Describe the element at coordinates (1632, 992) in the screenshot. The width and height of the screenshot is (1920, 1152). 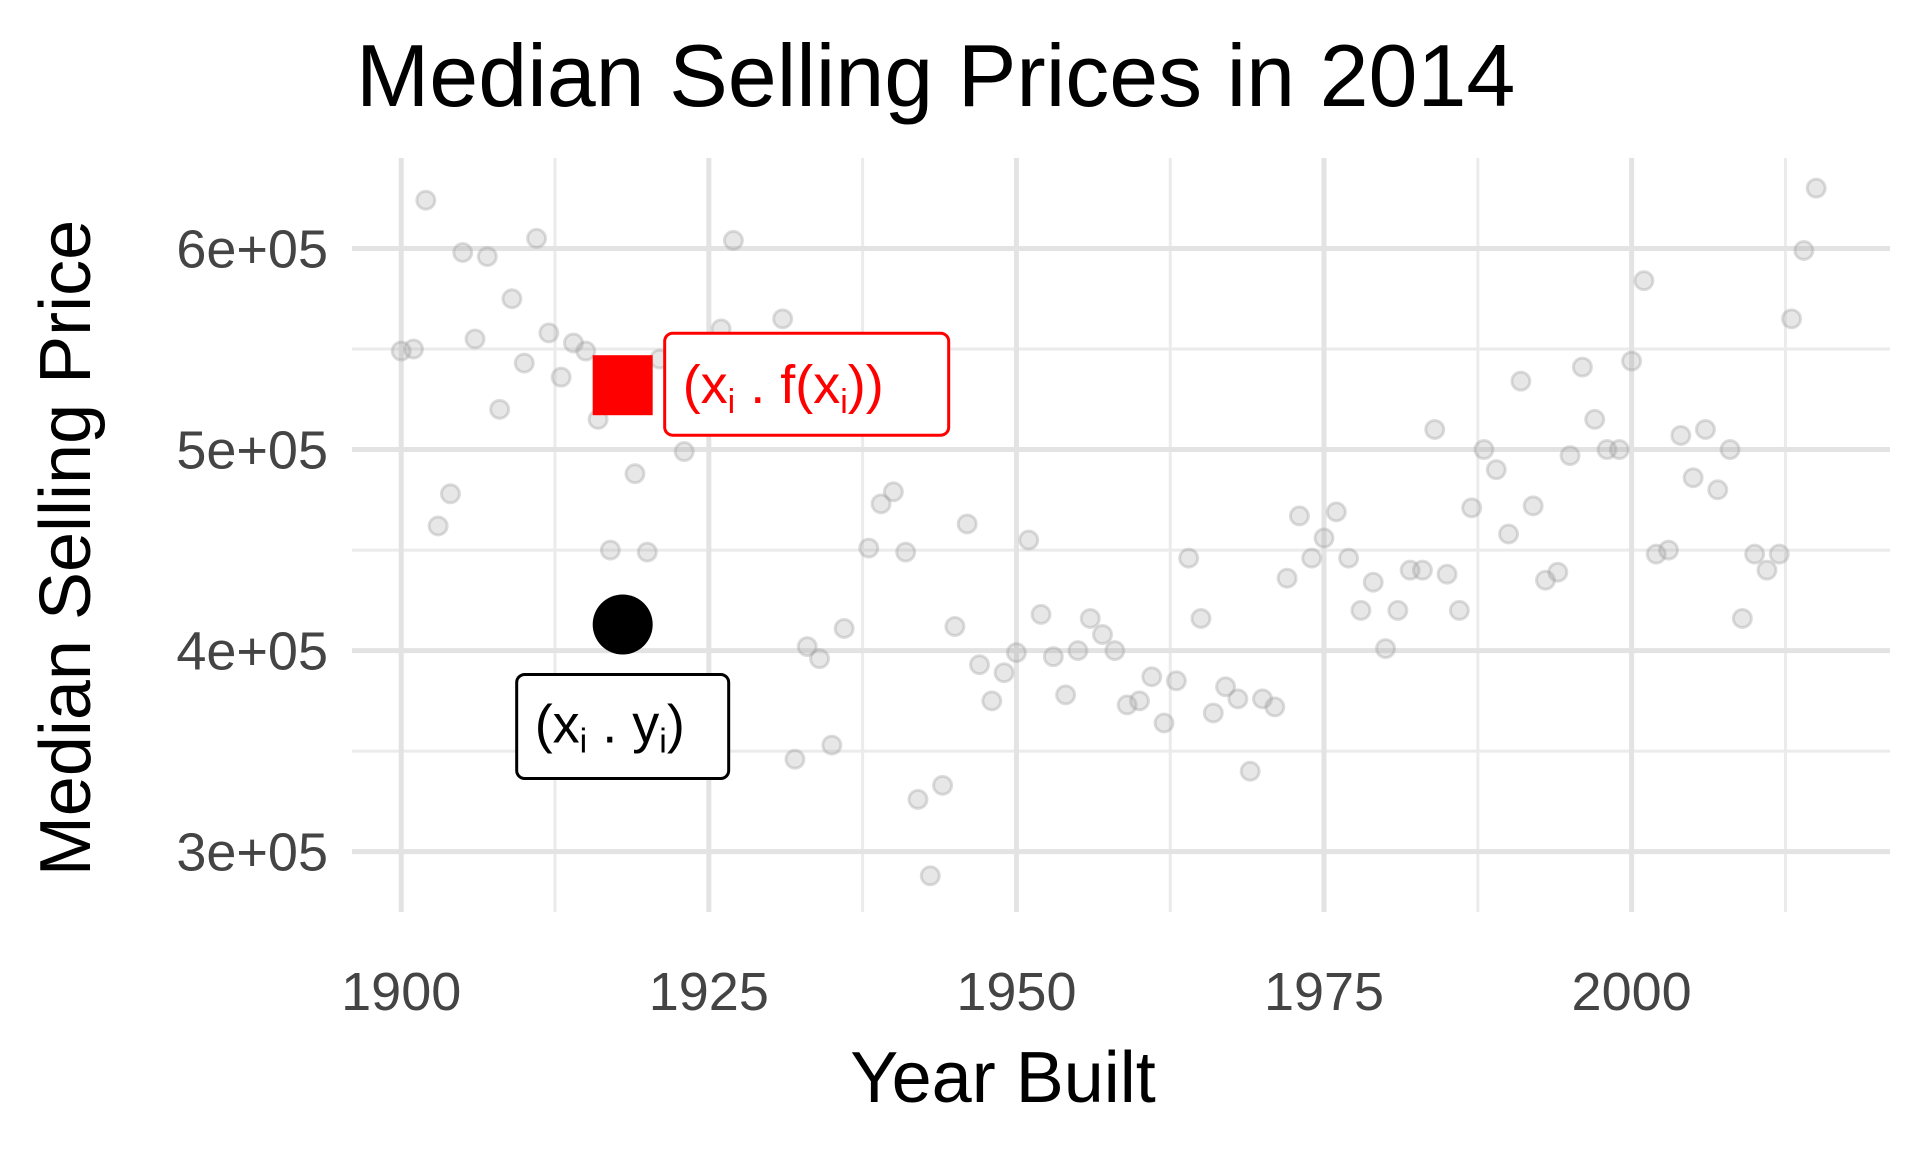
I see `x-tick-label: 2000` at that location.